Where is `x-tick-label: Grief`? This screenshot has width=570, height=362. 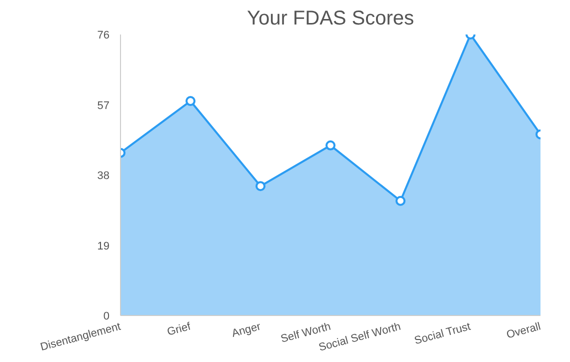
x-tick-label: Grief is located at coordinates (179, 329).